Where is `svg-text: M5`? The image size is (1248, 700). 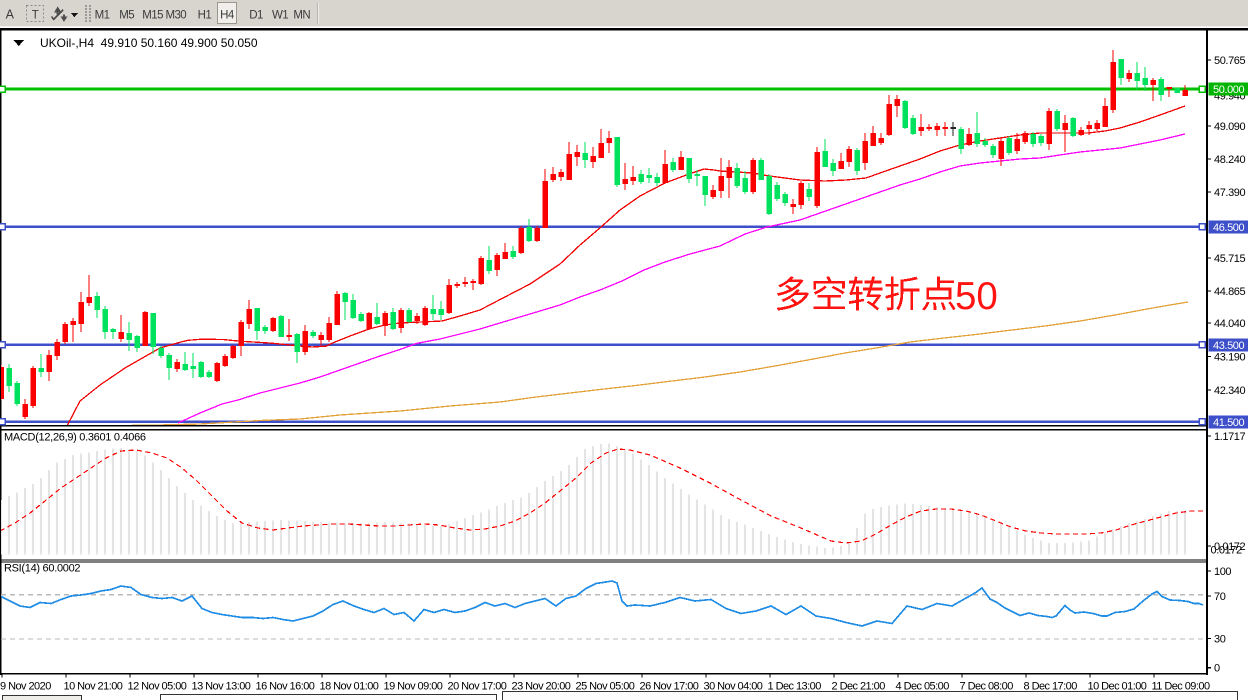 svg-text: M5 is located at coordinates (126, 16).